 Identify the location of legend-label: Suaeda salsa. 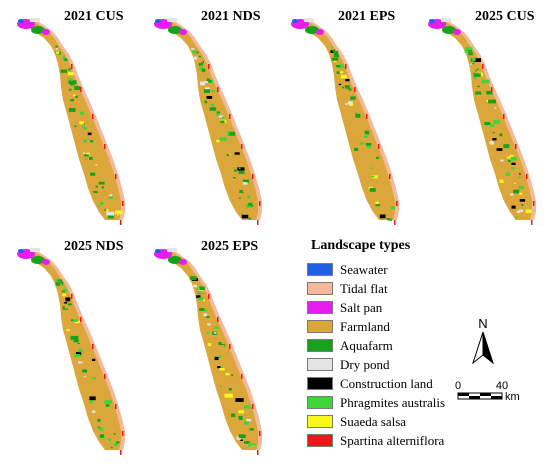
(373, 421).